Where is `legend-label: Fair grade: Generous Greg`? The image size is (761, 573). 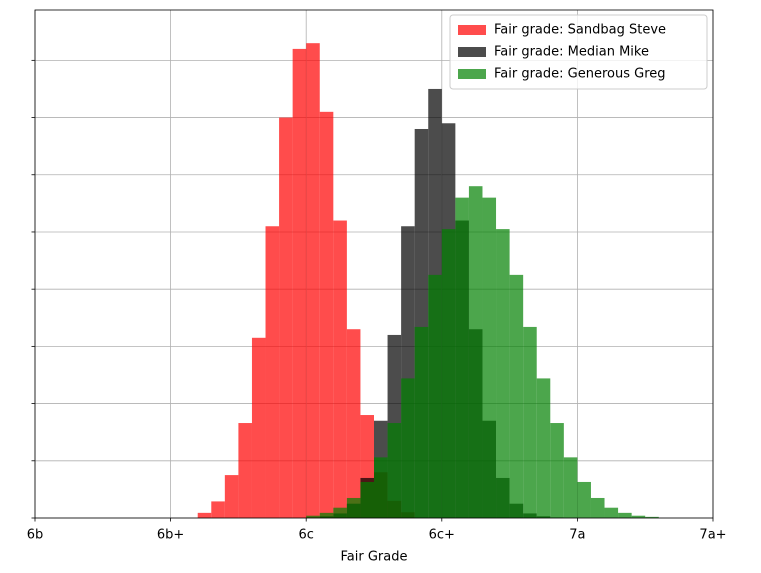
legend-label: Fair grade: Generous Greg is located at coordinates (580, 74).